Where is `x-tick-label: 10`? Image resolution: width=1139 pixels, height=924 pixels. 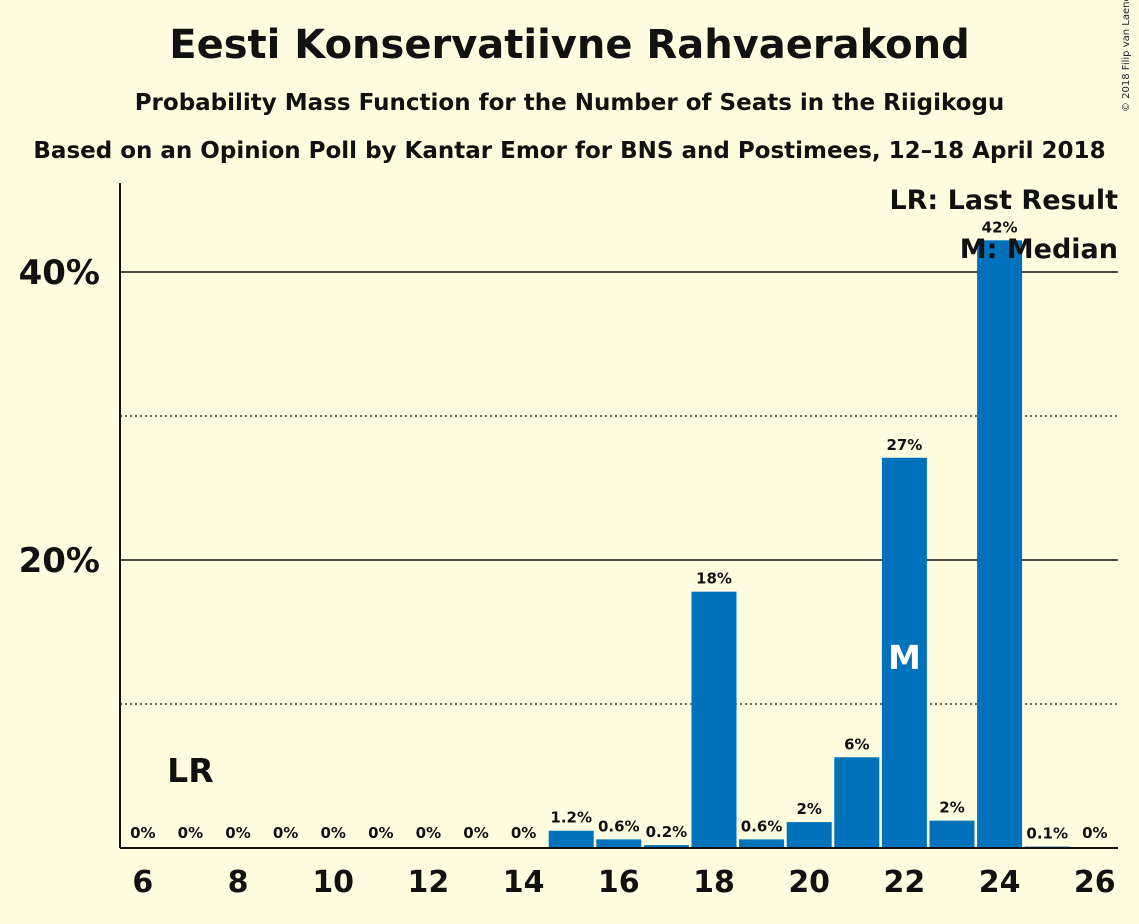 x-tick-label: 10 is located at coordinates (333, 882).